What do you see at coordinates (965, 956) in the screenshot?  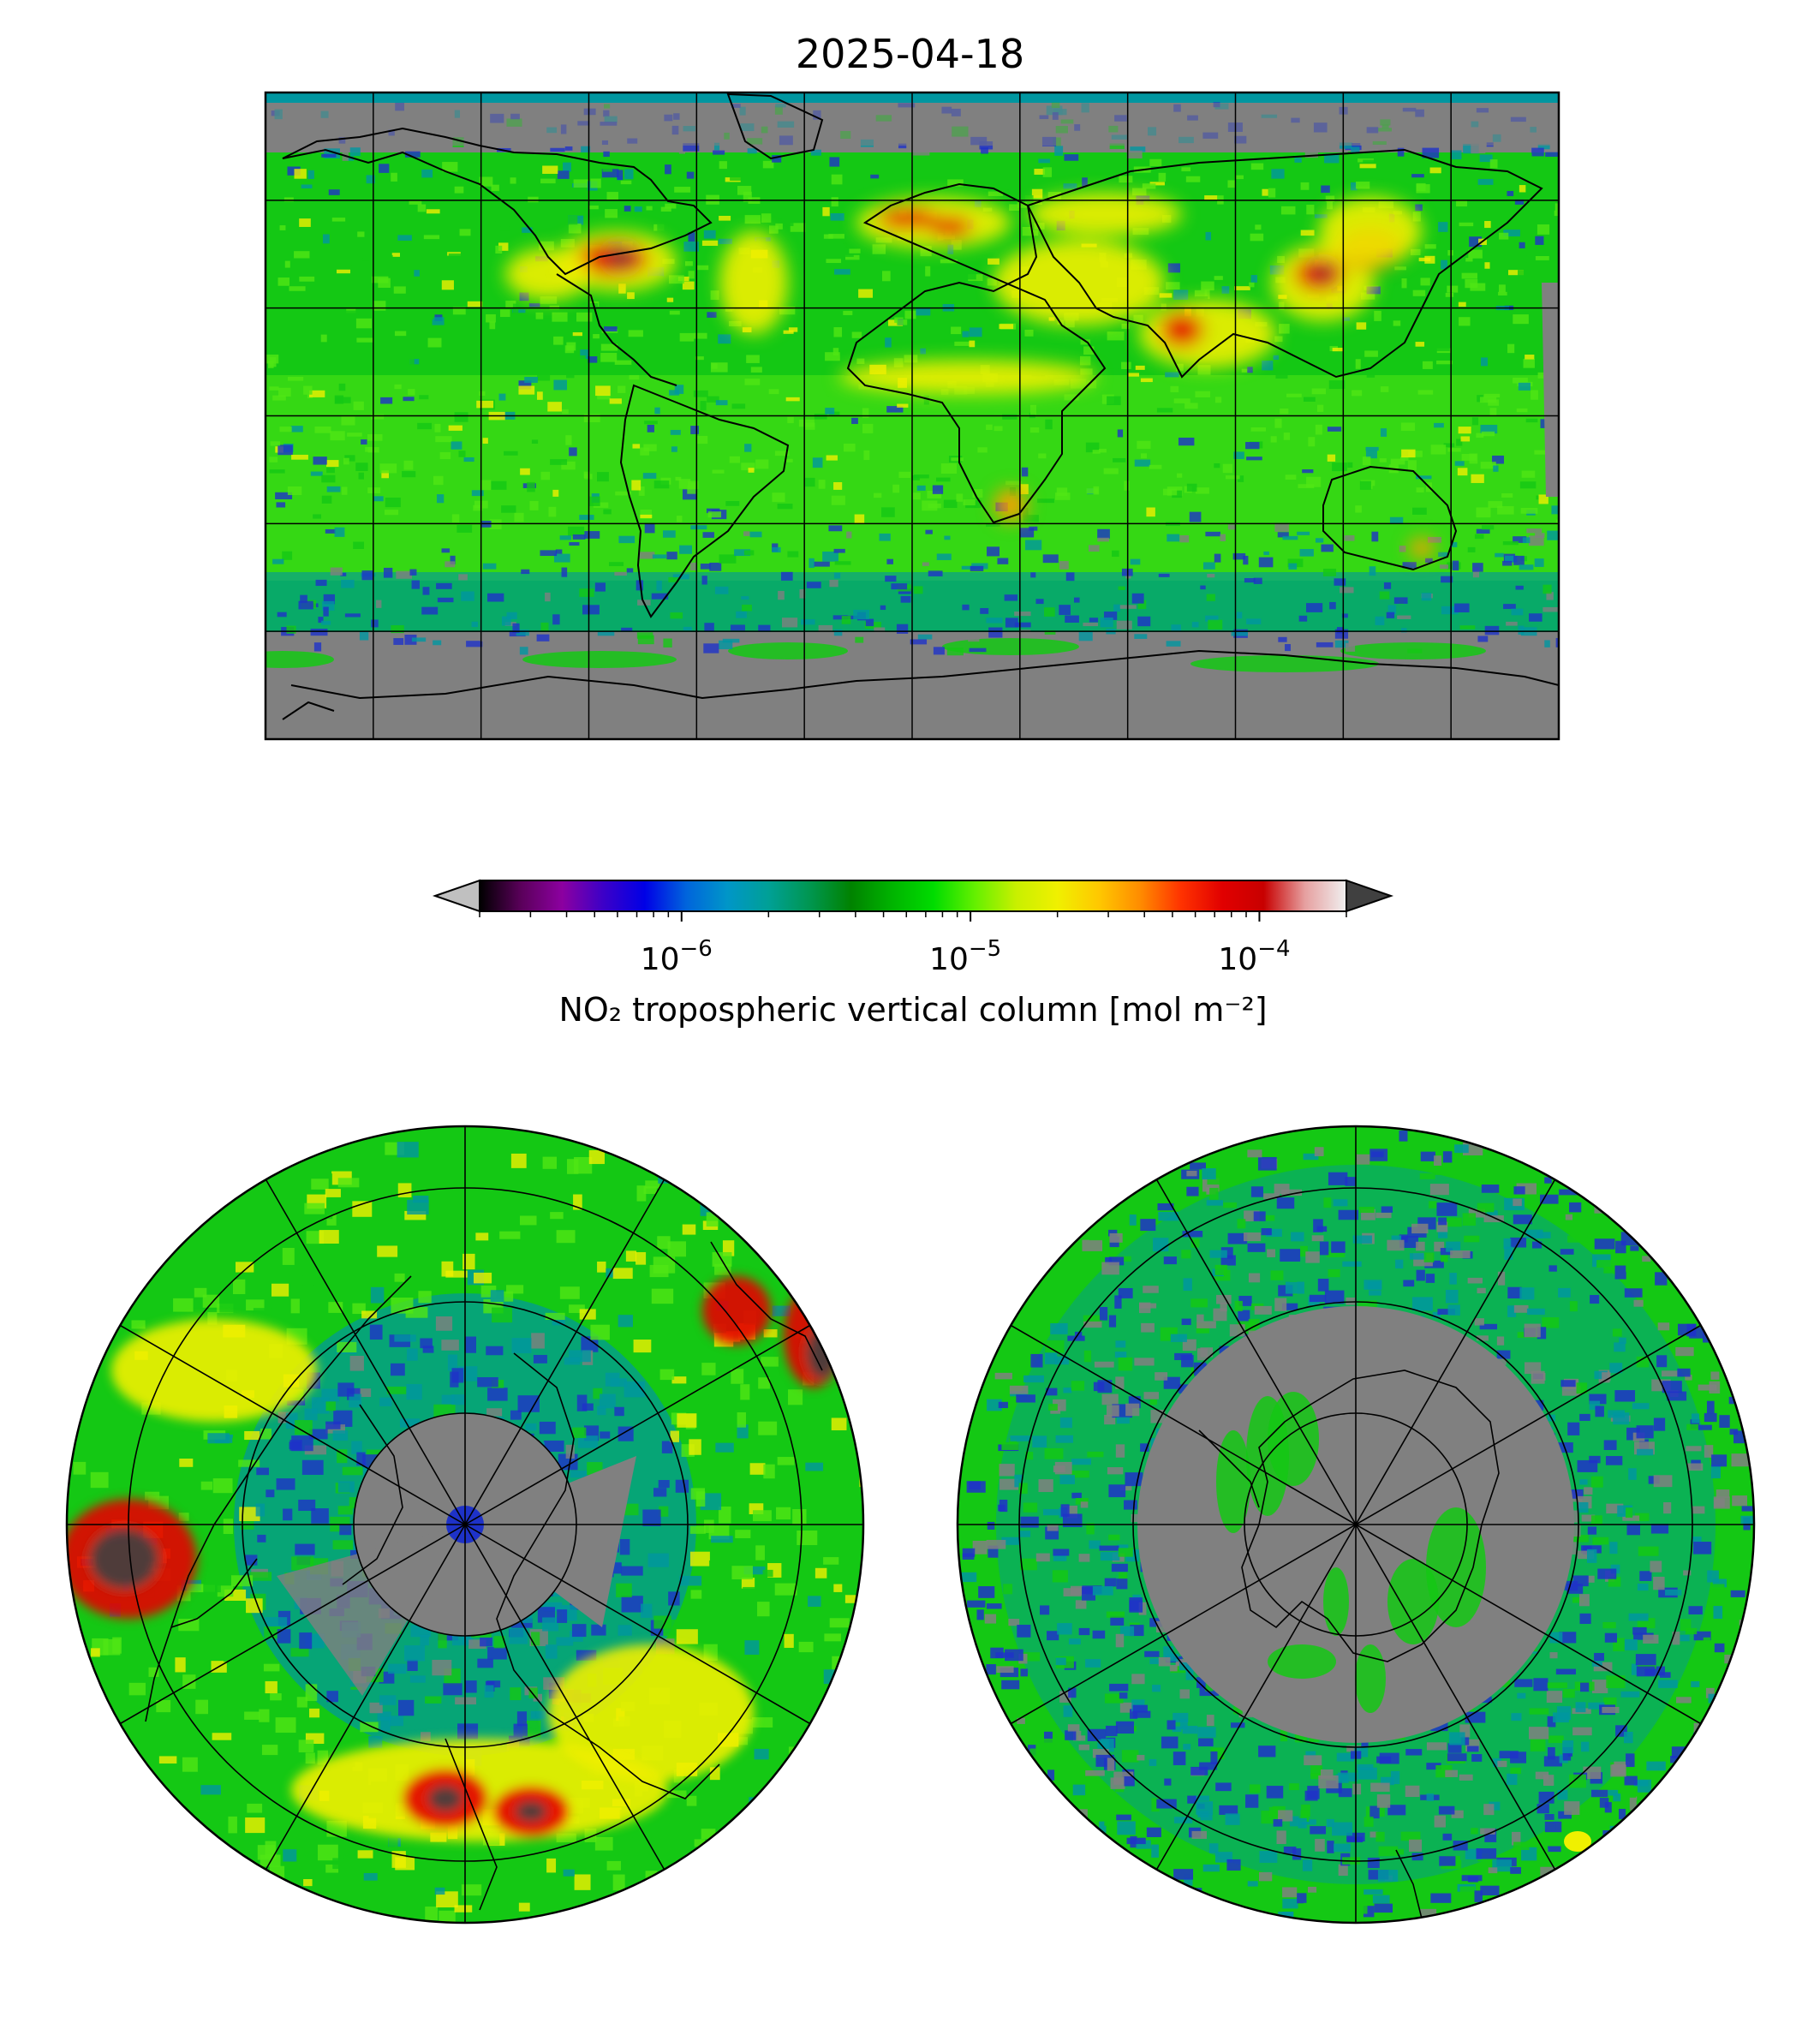 I see `colorbar-tick-label: 10⁻⁵` at bounding box center [965, 956].